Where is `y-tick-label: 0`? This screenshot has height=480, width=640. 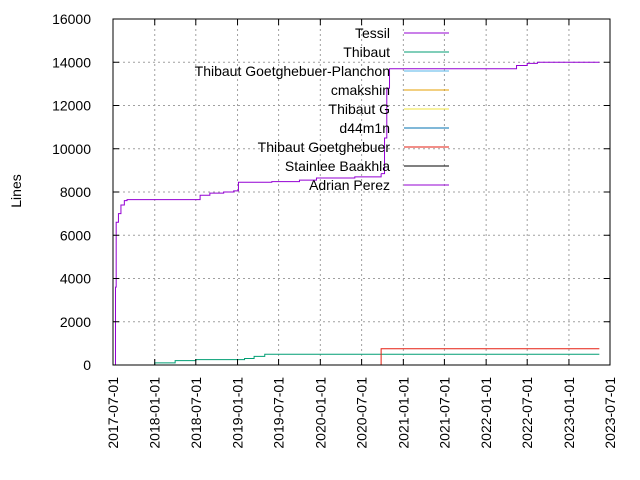
y-tick-label: 0 is located at coordinates (87, 365).